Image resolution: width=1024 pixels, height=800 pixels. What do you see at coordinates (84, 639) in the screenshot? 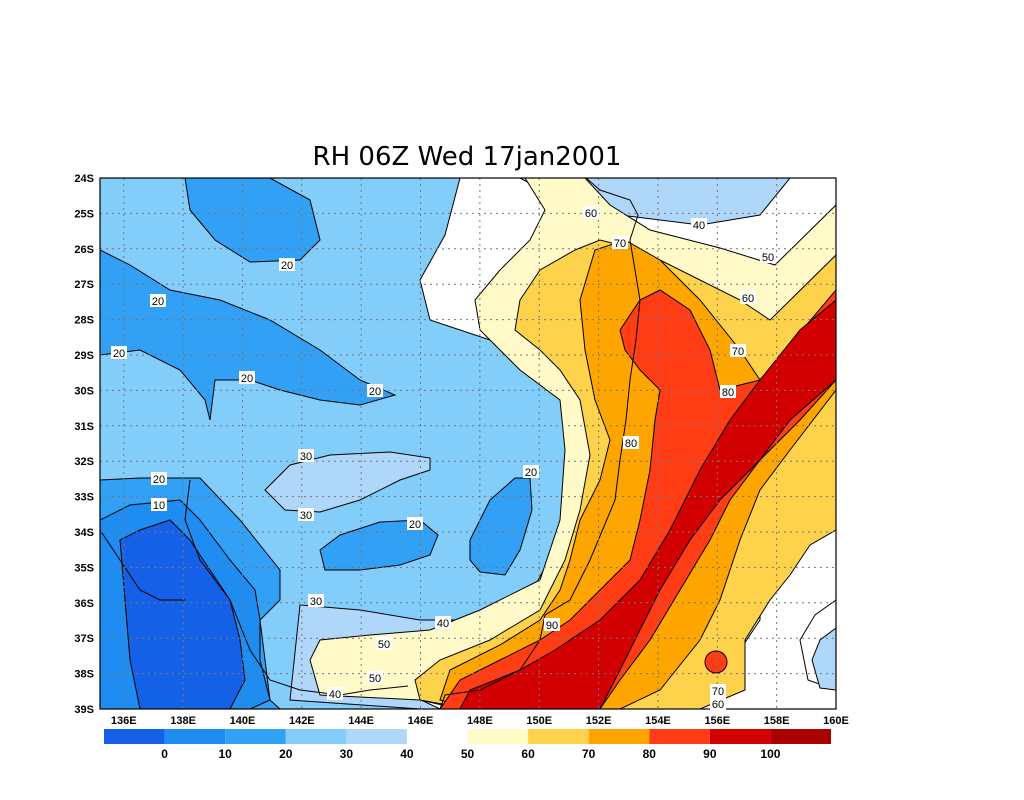
I see `y-tick-label: 37S` at bounding box center [84, 639].